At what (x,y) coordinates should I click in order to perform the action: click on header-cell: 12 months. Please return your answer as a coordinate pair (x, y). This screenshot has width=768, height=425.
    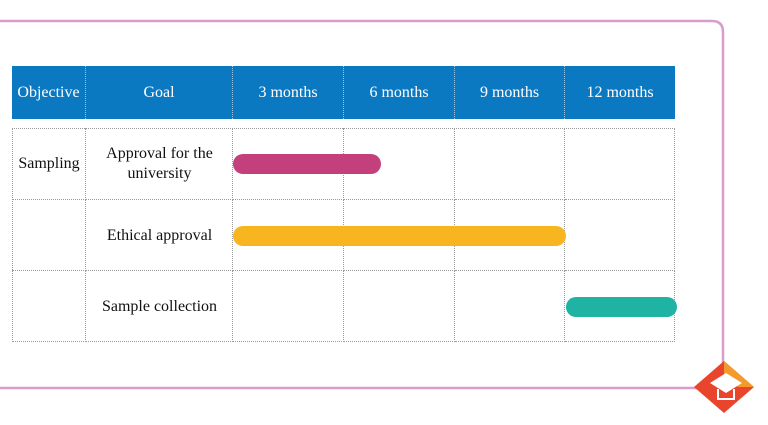
    Looking at the image, I should click on (620, 92).